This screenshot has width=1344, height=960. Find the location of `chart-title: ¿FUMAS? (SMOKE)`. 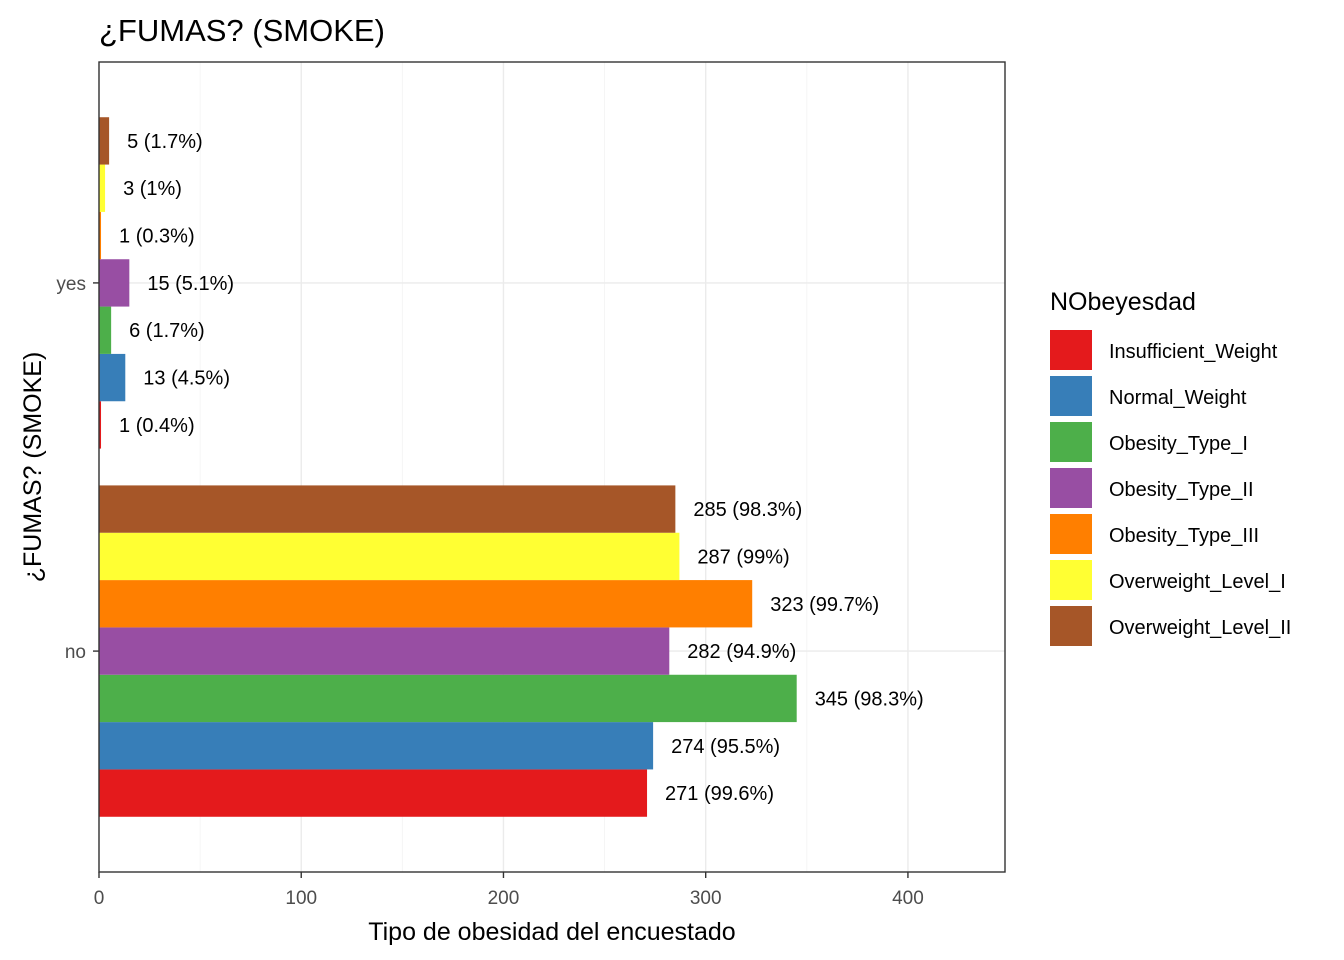

chart-title: ¿FUMAS? (SMOKE) is located at coordinates (242, 30).